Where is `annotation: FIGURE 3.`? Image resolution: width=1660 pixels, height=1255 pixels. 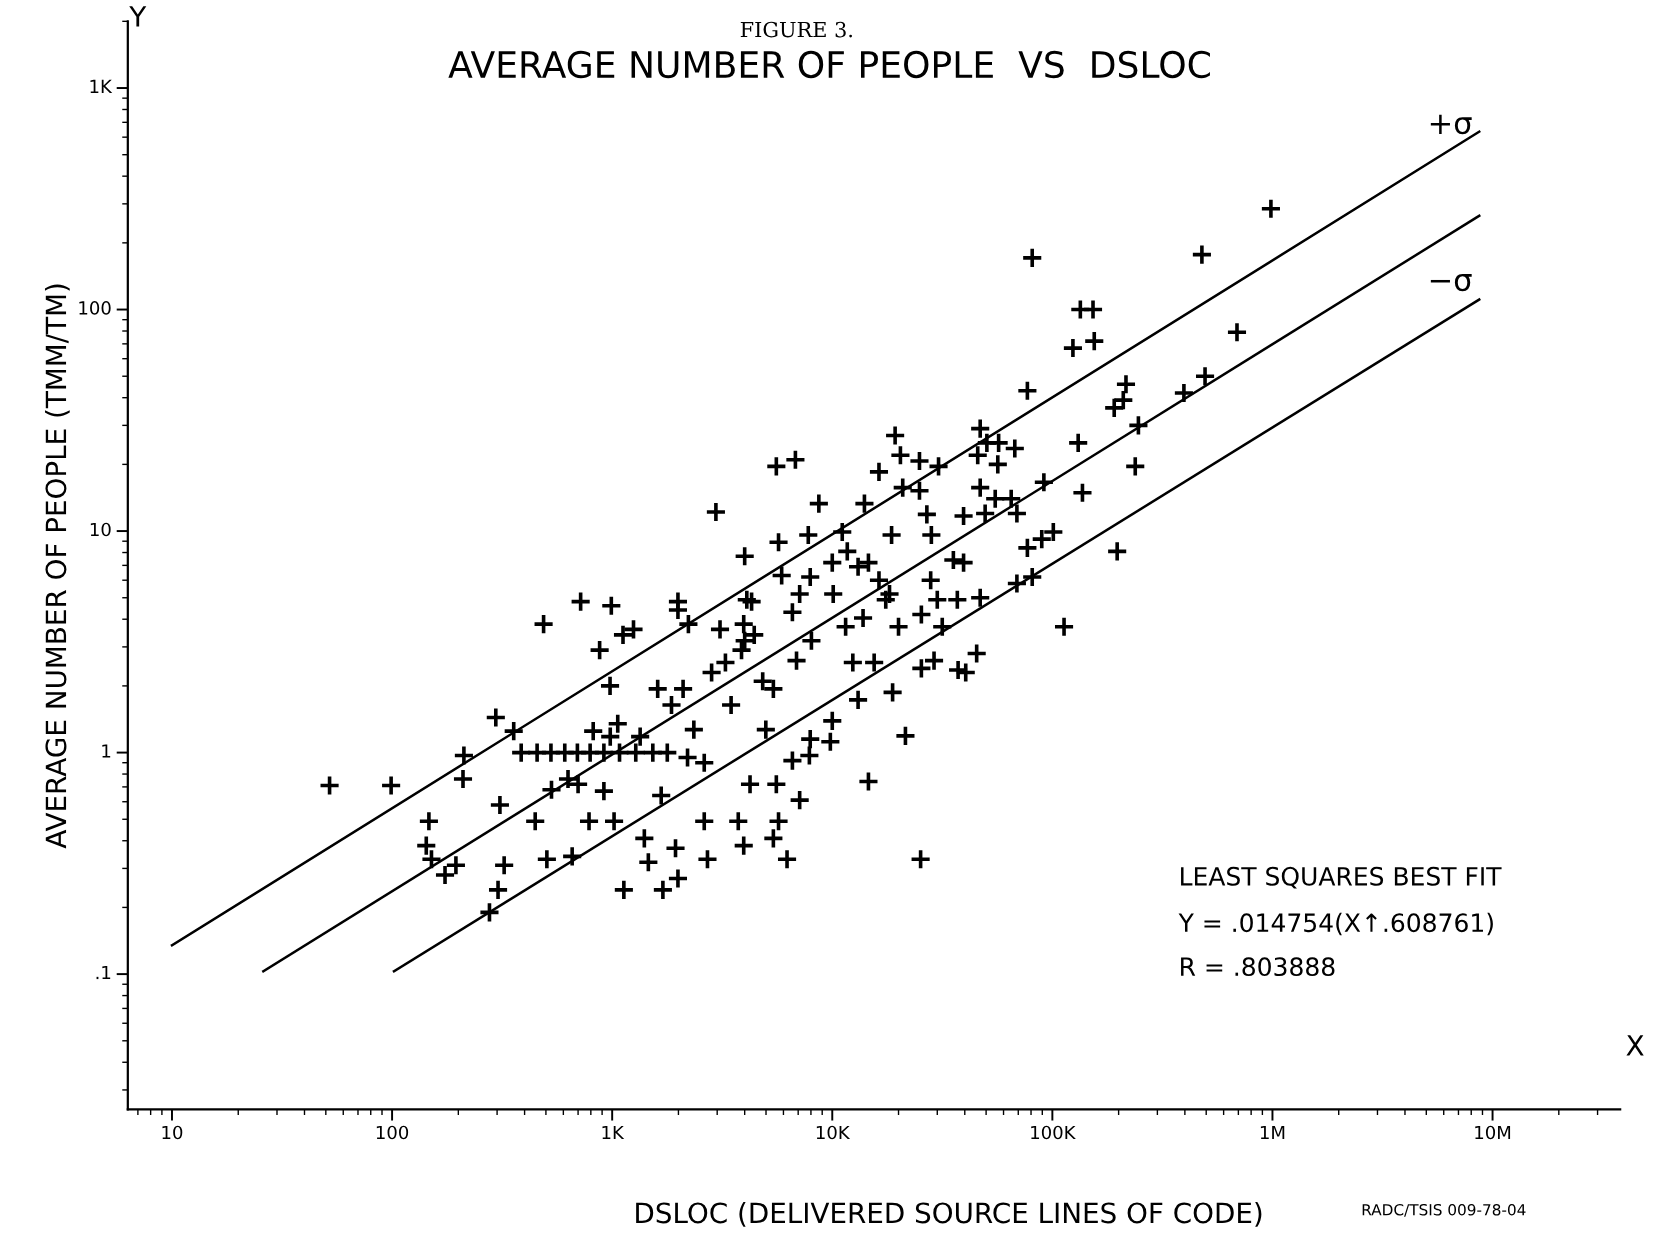
annotation: FIGURE 3. is located at coordinates (796, 29).